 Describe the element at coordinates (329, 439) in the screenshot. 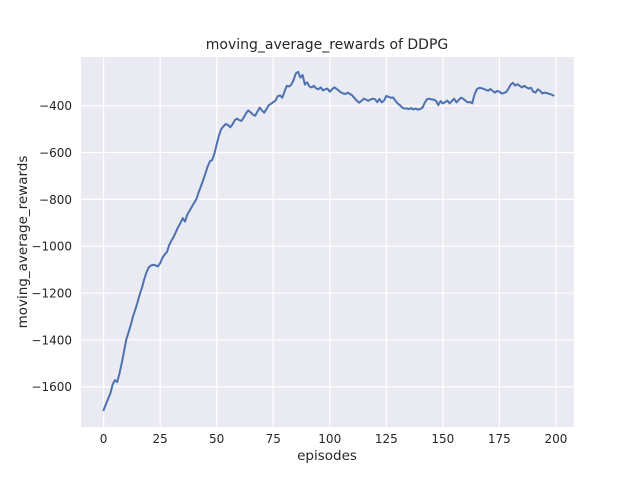

I see `x-tick-label: 100` at that location.